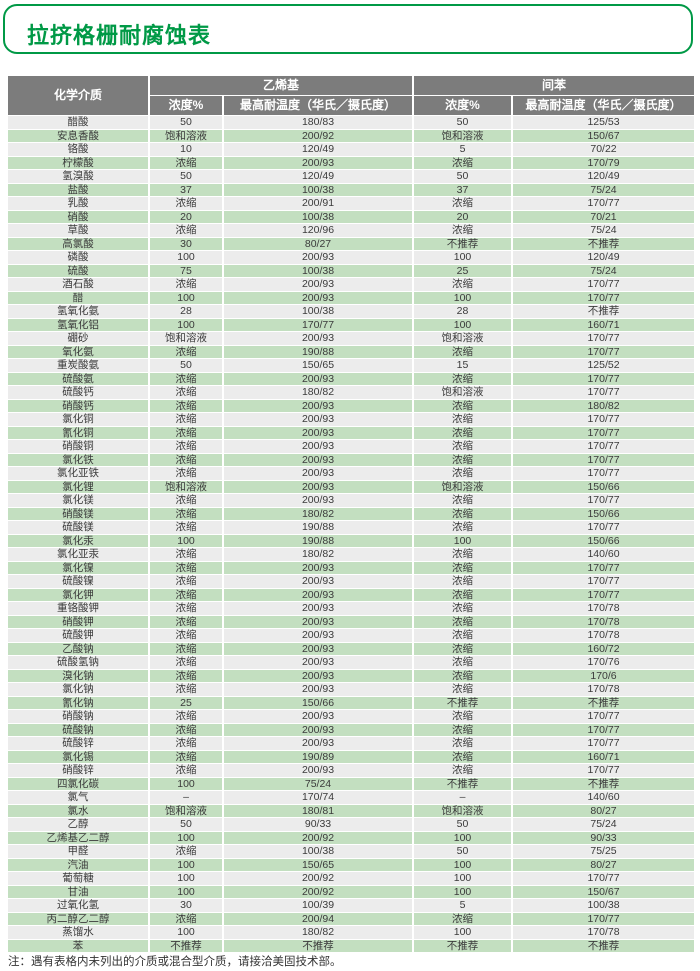 This screenshot has height=971, width=700. I want to click on header-chemical-medium: 化学介质, so click(78, 95).